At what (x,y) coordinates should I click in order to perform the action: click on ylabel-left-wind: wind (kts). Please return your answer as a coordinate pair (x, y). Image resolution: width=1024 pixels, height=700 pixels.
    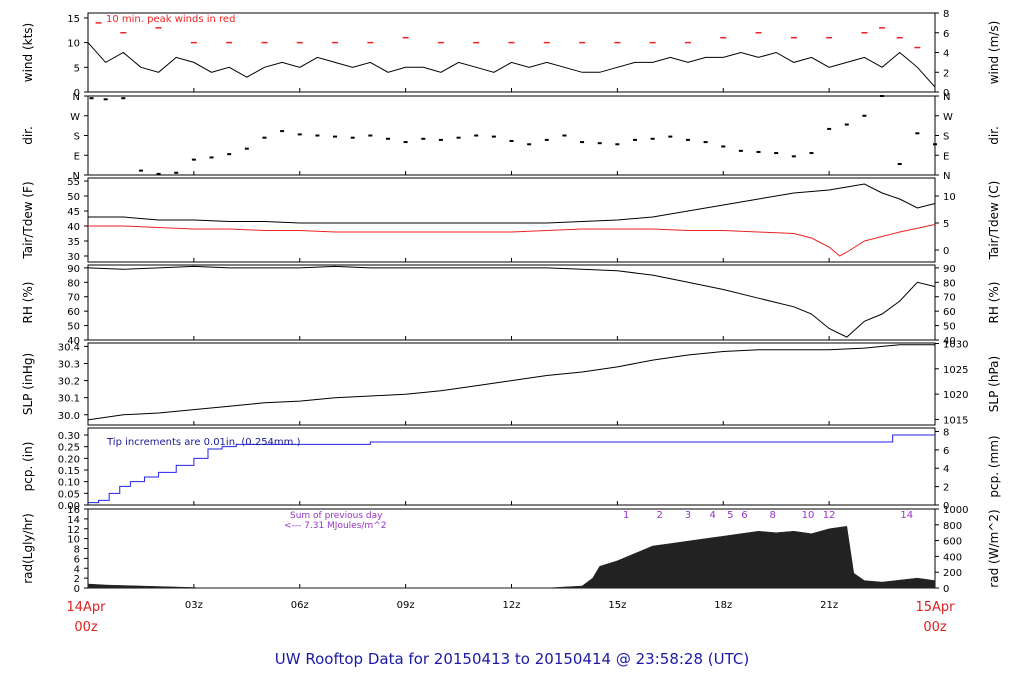
    Looking at the image, I should click on (28, 52).